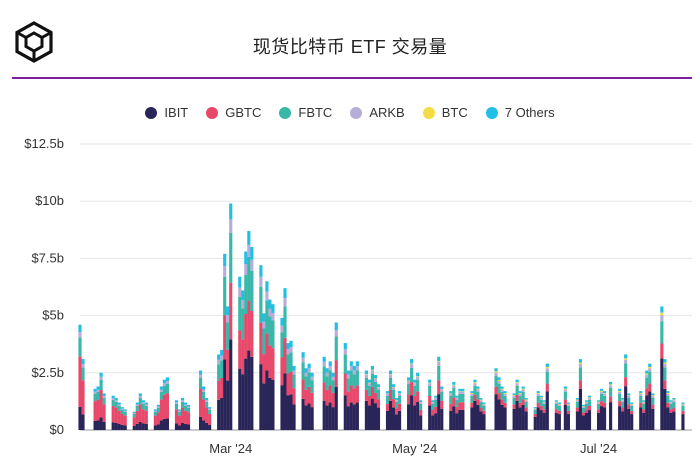 This screenshot has width=700, height=463. What do you see at coordinates (356, 112) in the screenshot?
I see `legend-swatch-arkb` at bounding box center [356, 112].